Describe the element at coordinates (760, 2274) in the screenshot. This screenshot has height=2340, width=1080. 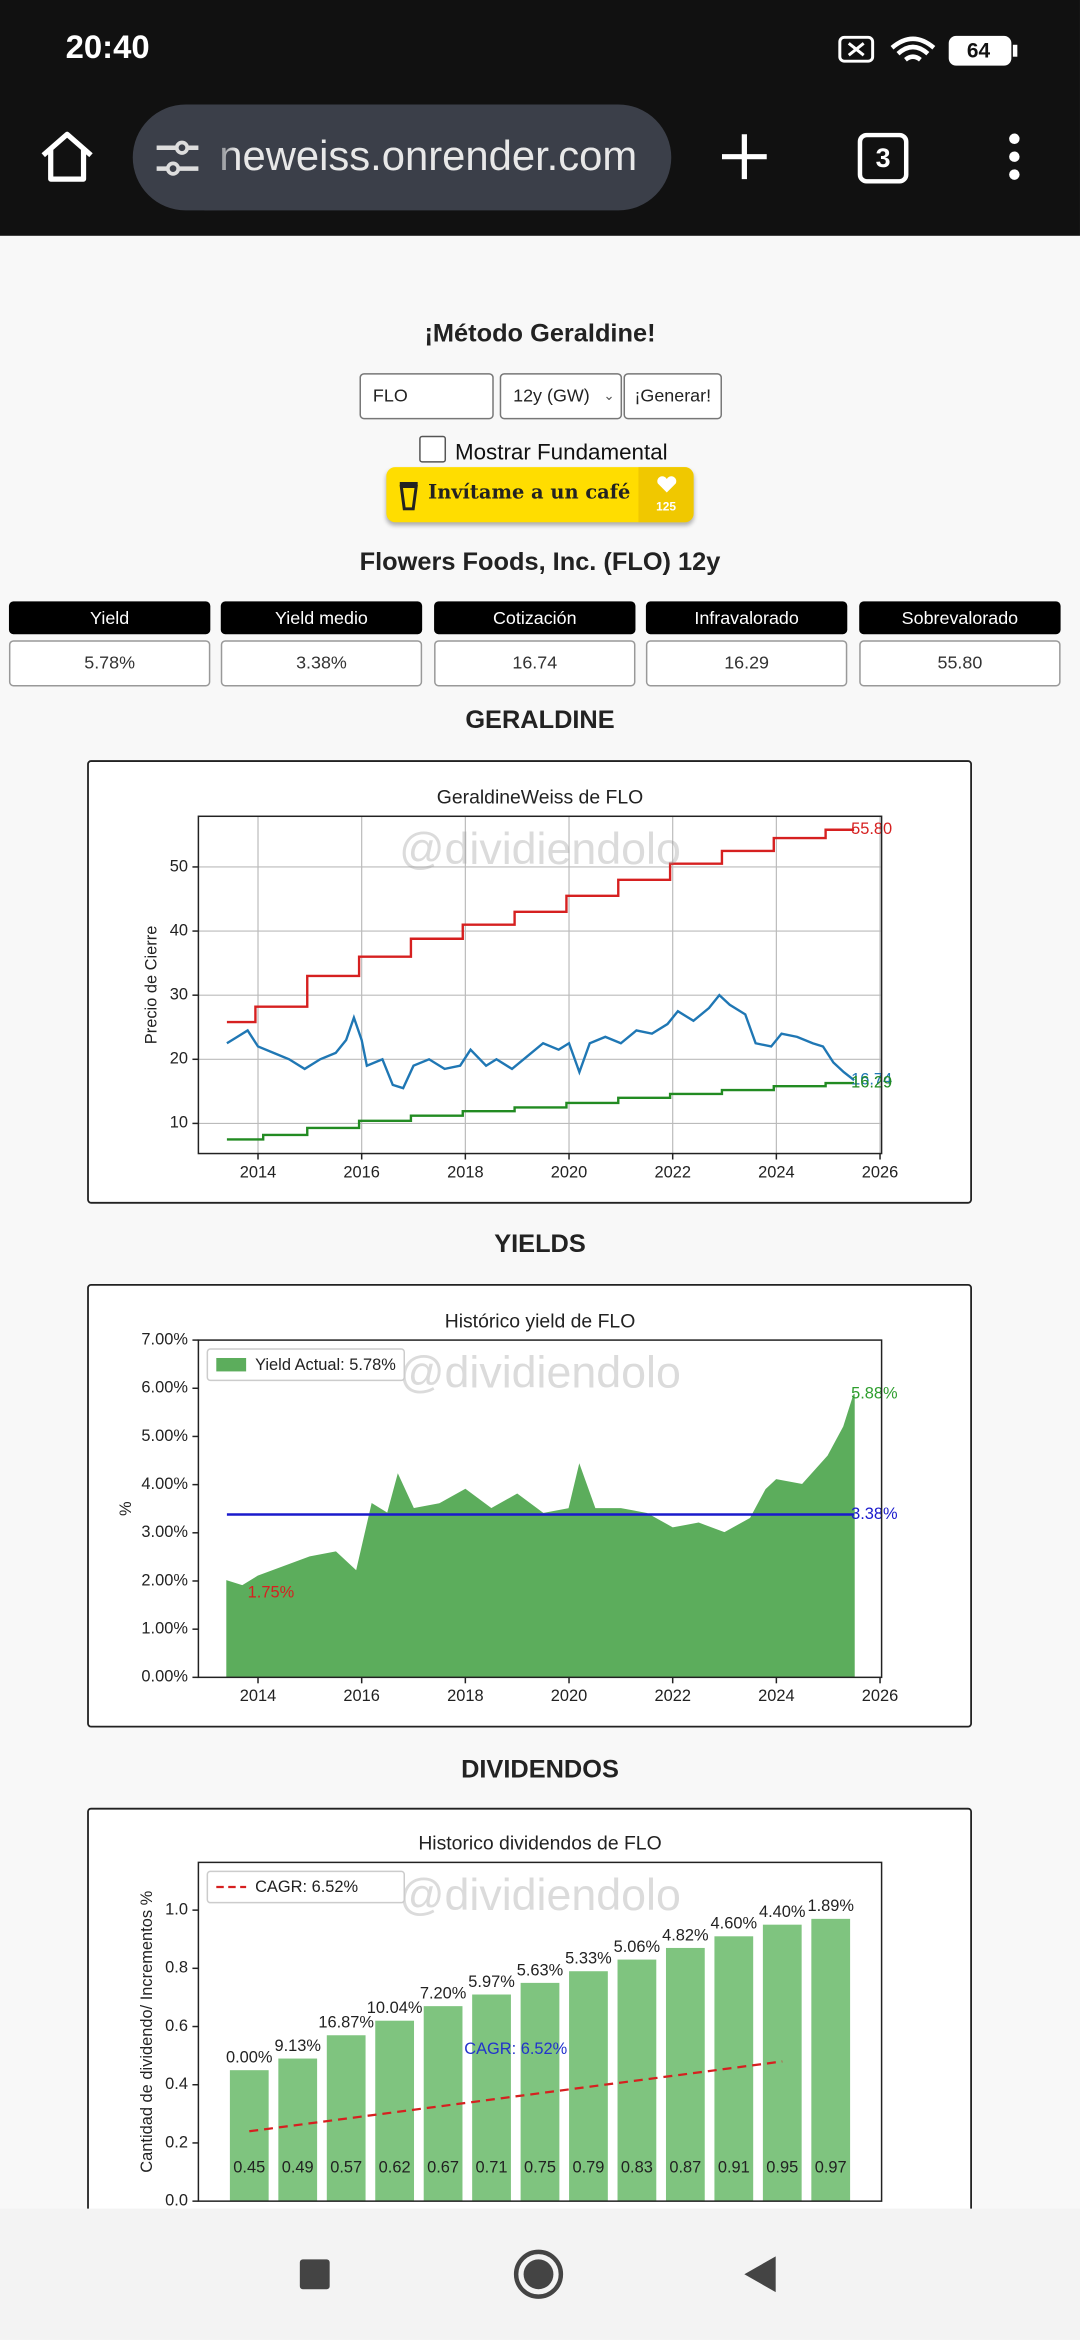
I see `back-button` at that location.